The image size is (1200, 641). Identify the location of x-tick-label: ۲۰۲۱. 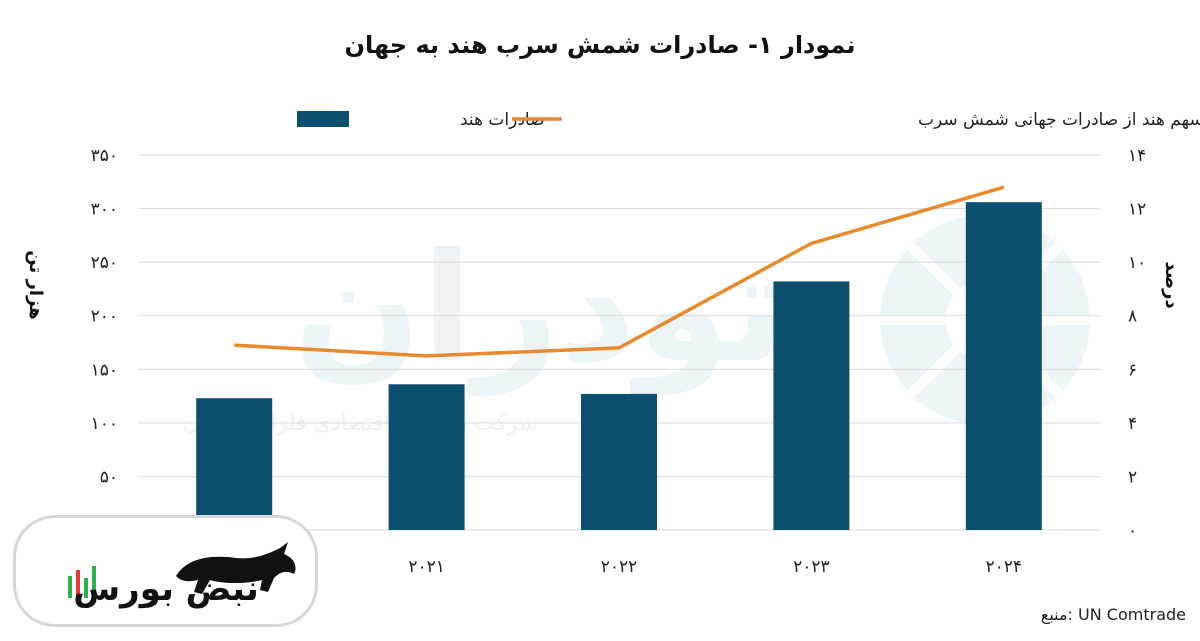
(426, 567).